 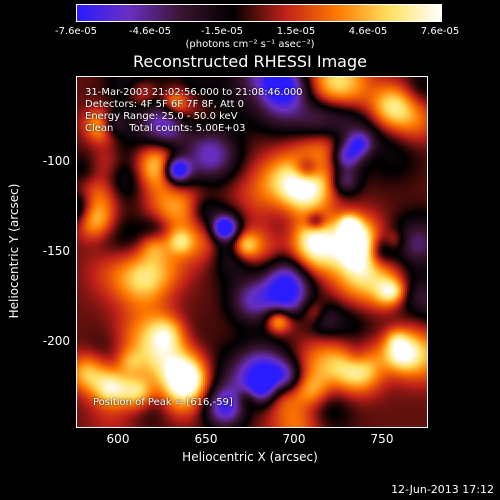 What do you see at coordinates (194, 92) in the screenshot?
I see `time-range-label: 31-Mar-2003 21:02:56.000 to 21:08:46.000` at bounding box center [194, 92].